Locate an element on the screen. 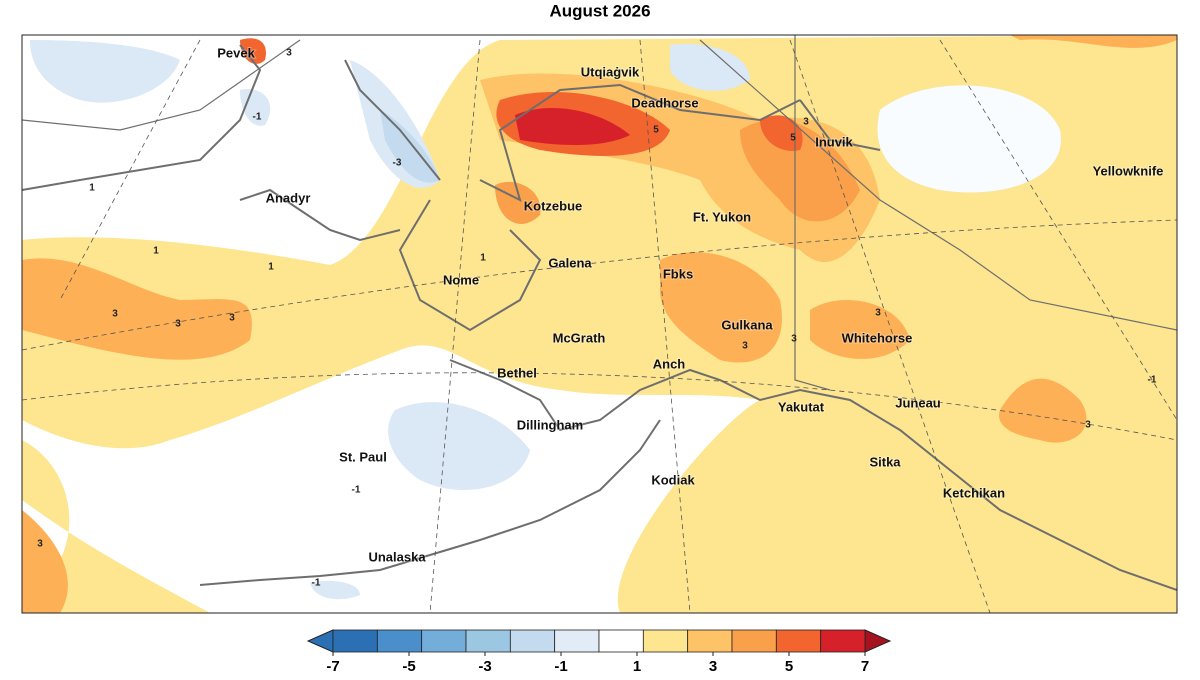 Image resolution: width=1200 pixels, height=680 pixels. place-label: Kotzebue is located at coordinates (553, 205).